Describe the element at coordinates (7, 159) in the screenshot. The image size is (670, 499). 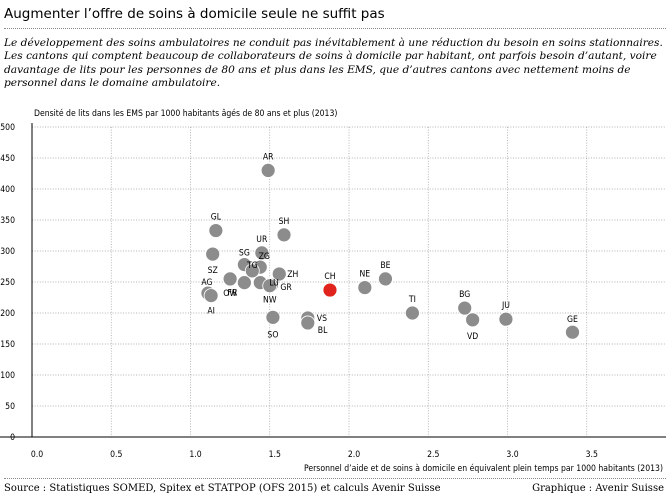
I see `y-tick-label: 450` at that location.